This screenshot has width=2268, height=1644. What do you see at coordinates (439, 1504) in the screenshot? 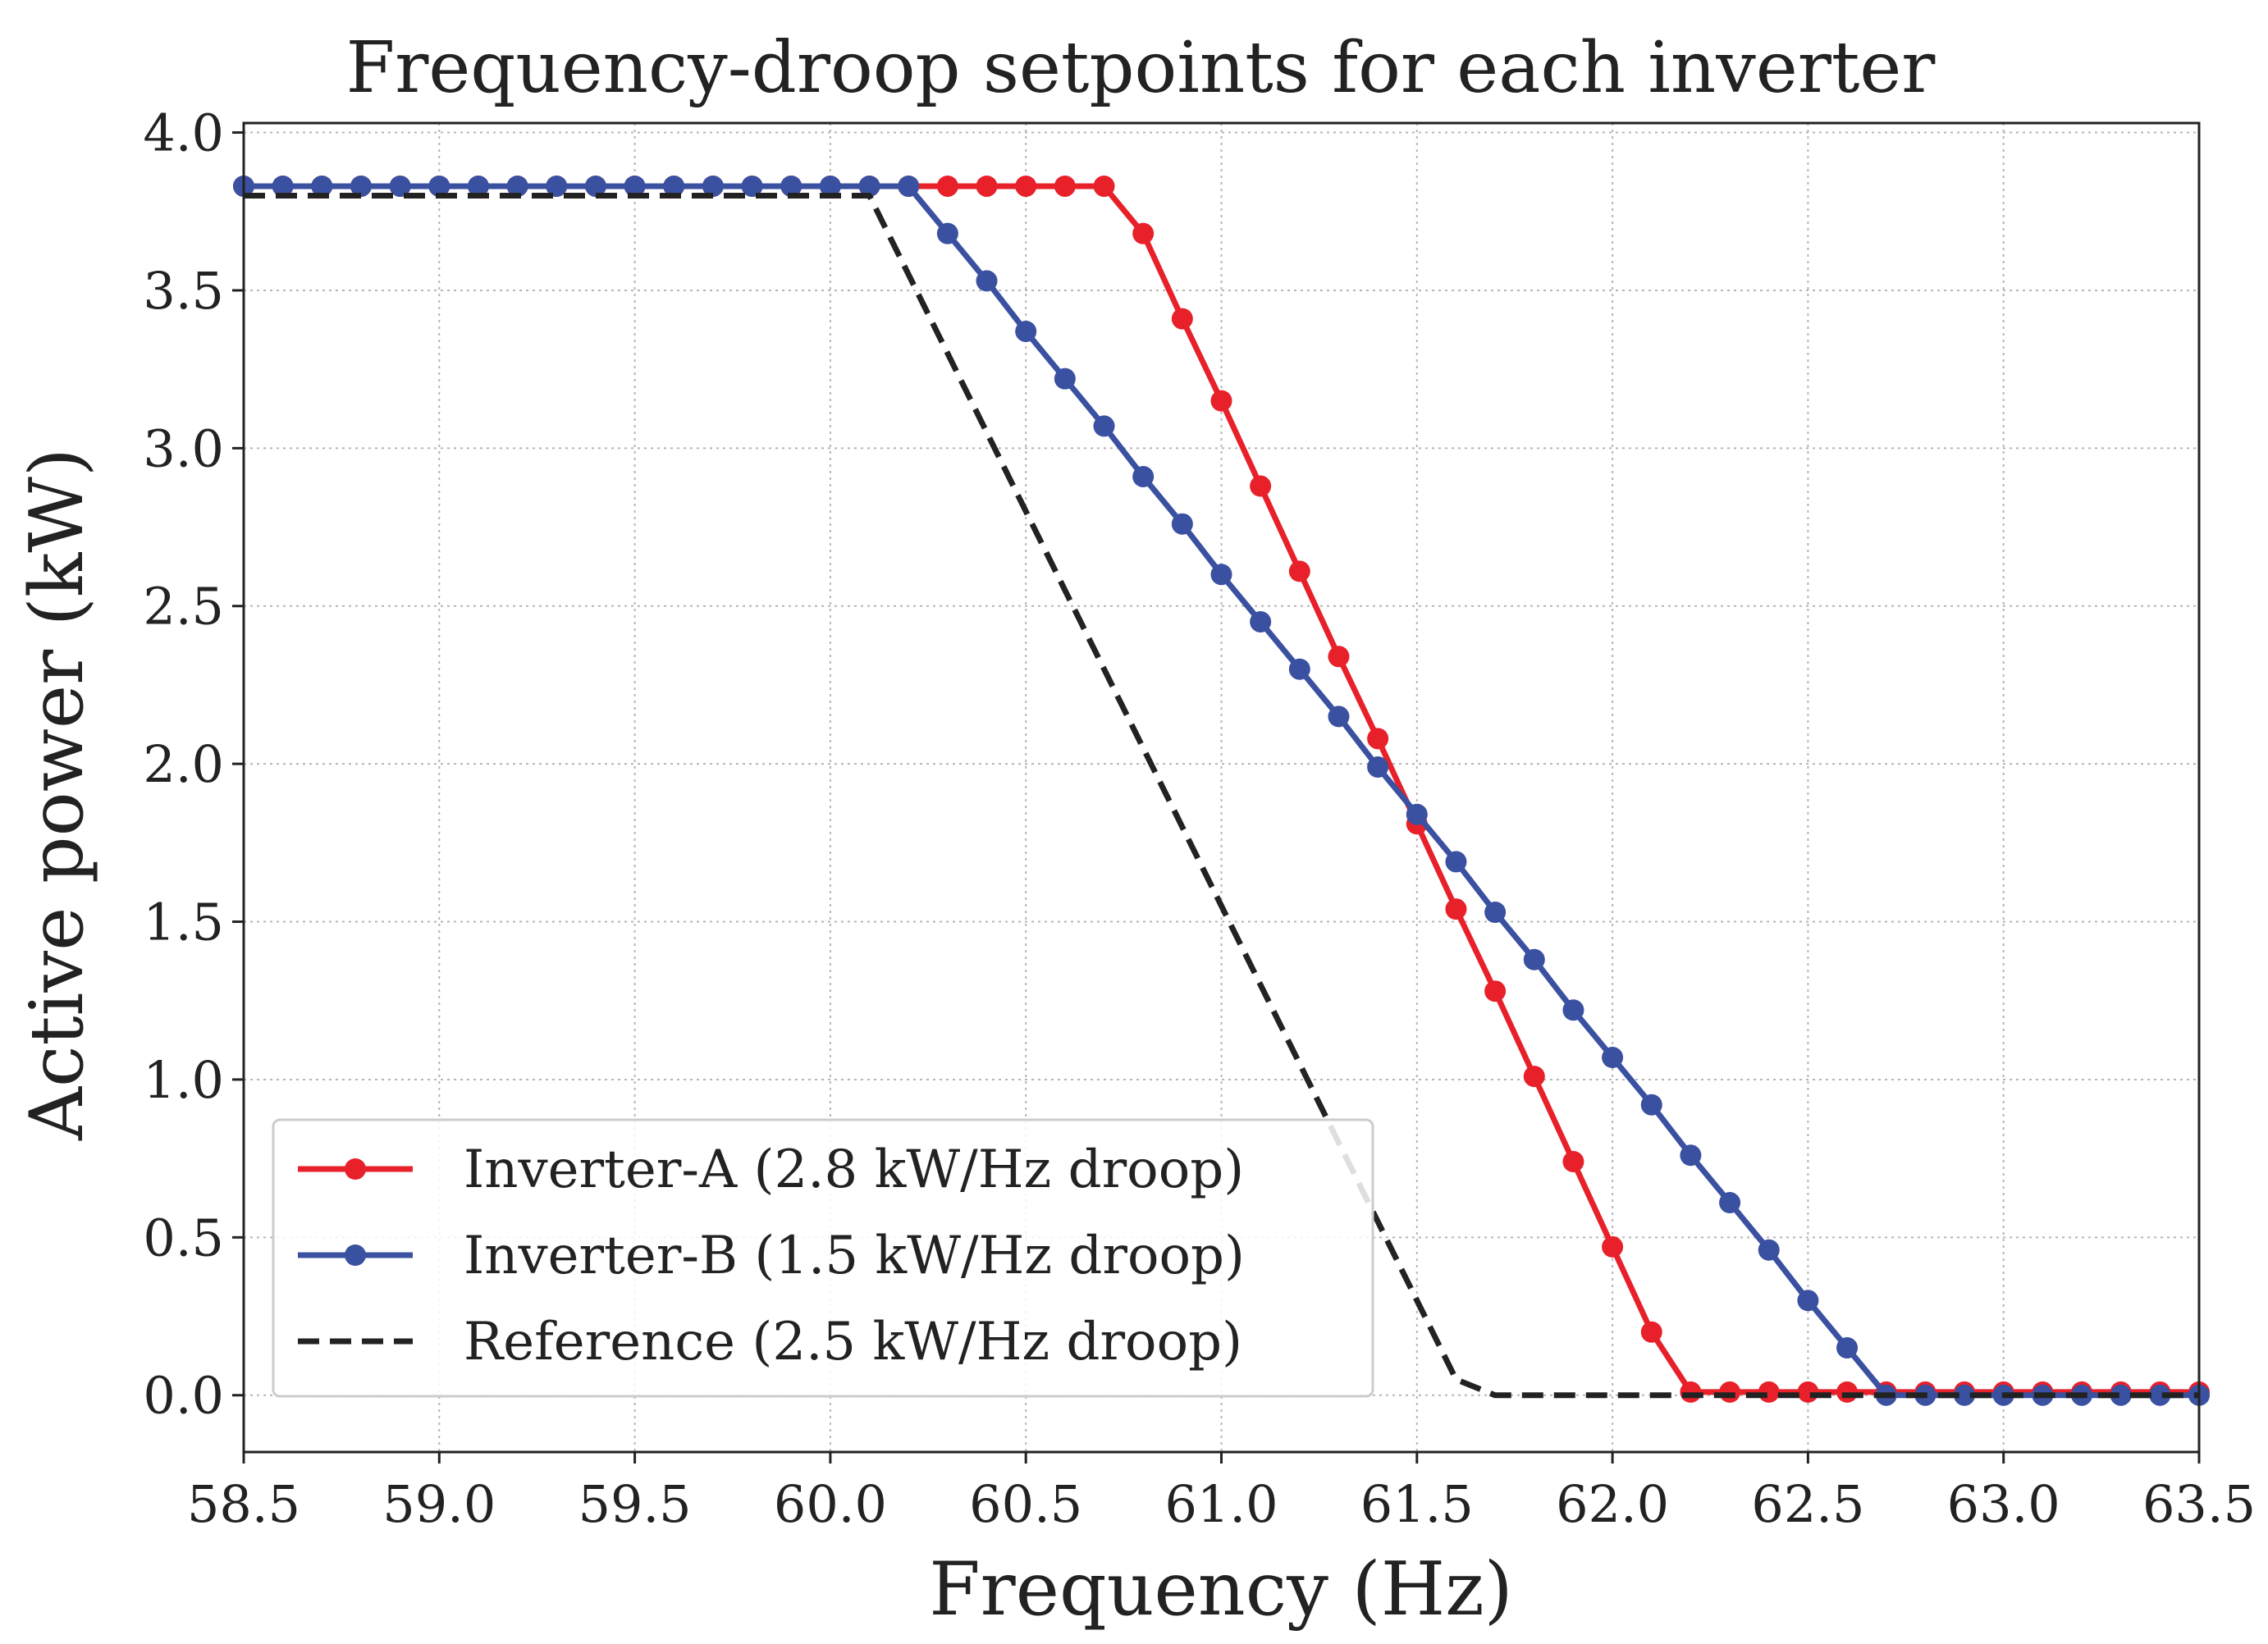
I see `x-tick-label: 59.0` at bounding box center [439, 1504].